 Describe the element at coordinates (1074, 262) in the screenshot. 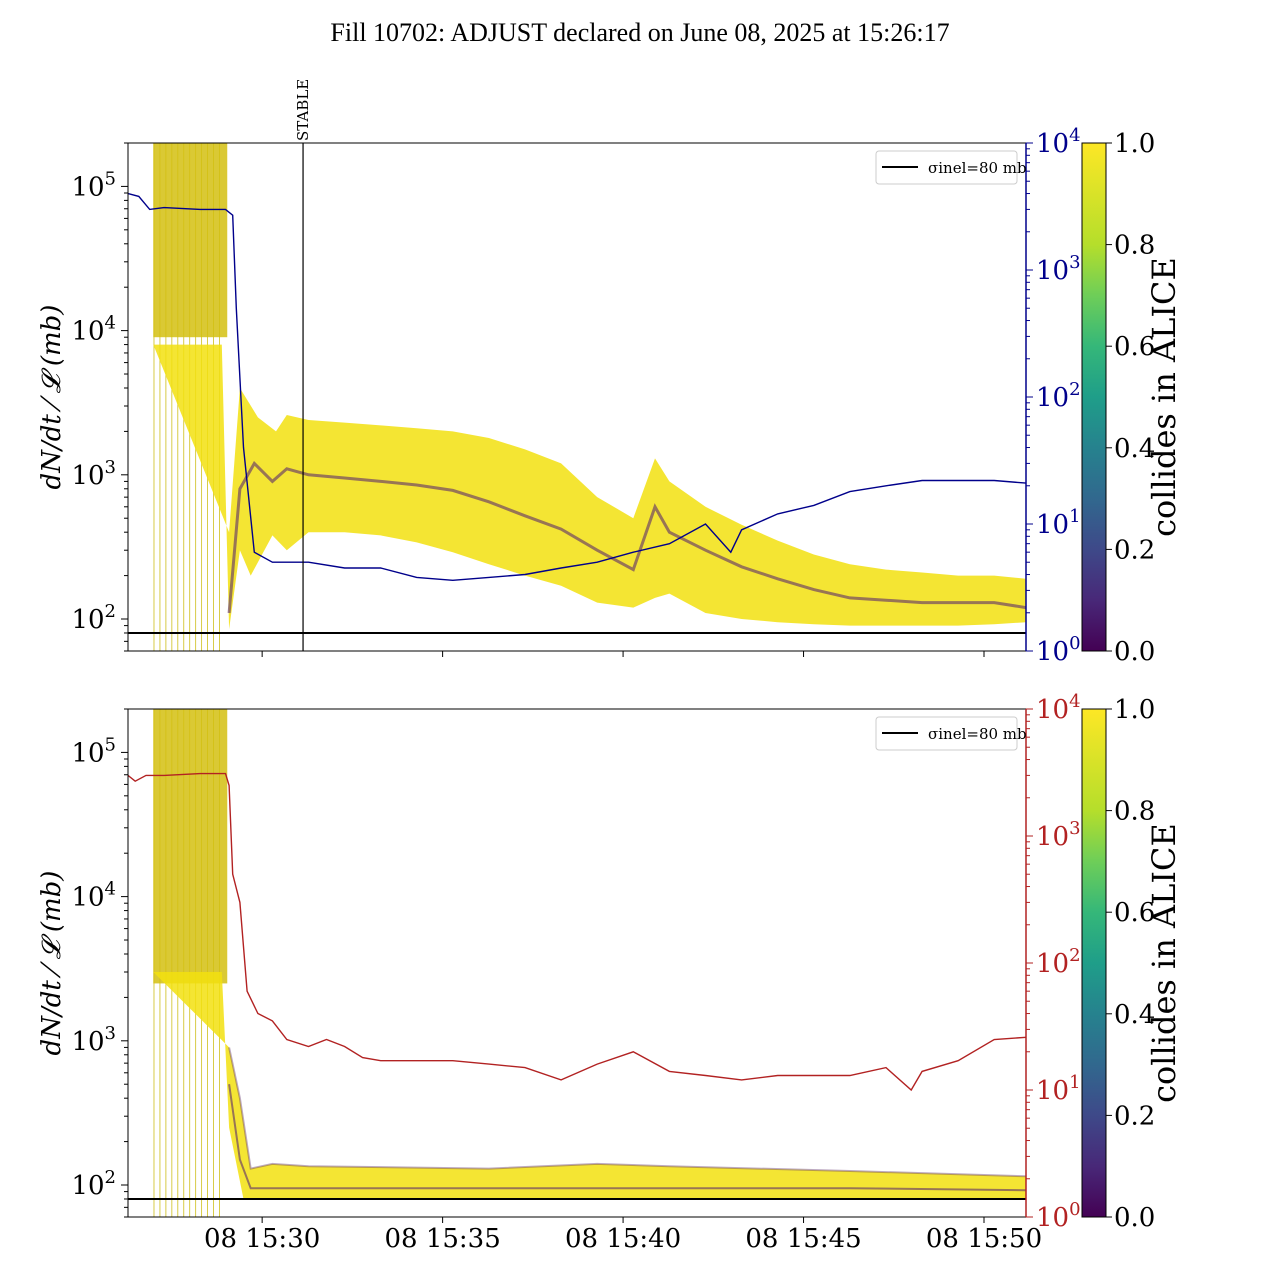

I see `top-y2tick-label-exp: 3` at that location.